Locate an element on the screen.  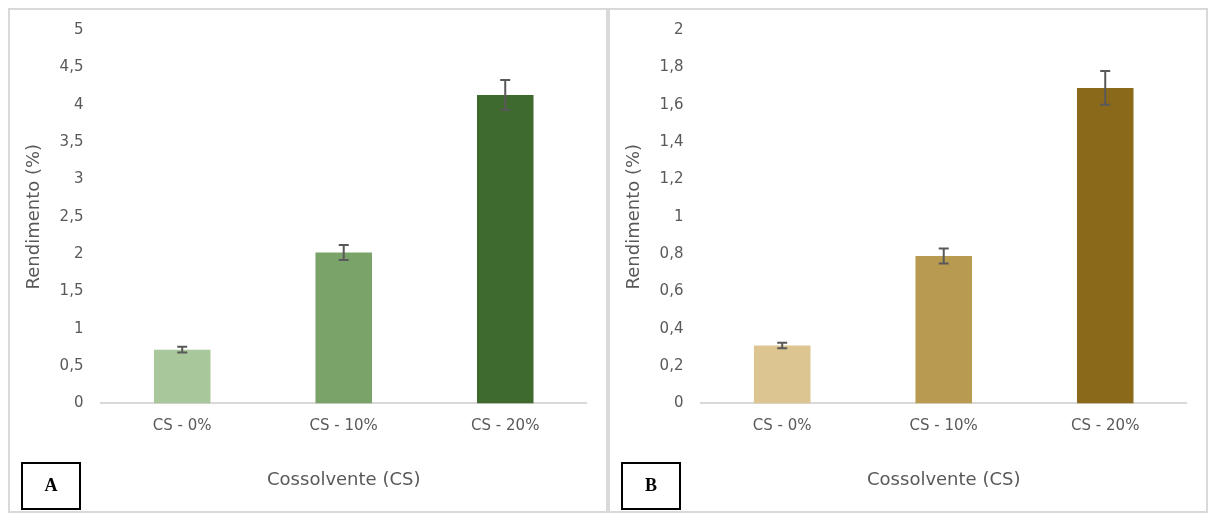
text: A is located at coordinates (51, 484).